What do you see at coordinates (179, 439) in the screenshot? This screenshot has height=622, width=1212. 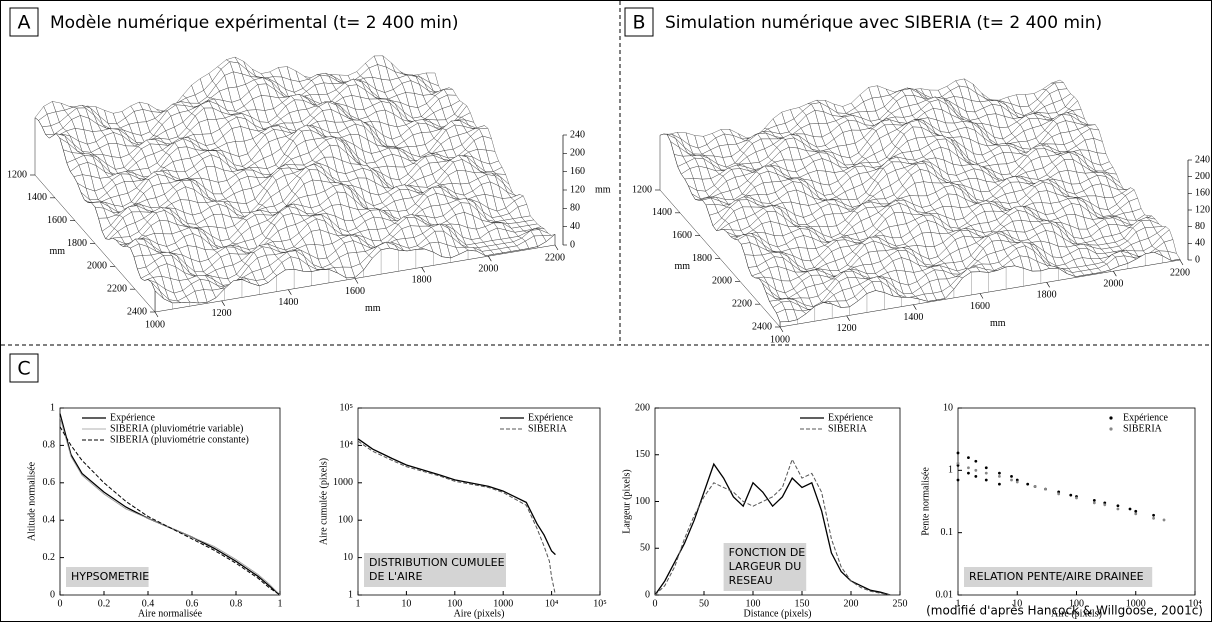 I see `legend-label: SIBERIA (pluviométrie constante)` at bounding box center [179, 439].